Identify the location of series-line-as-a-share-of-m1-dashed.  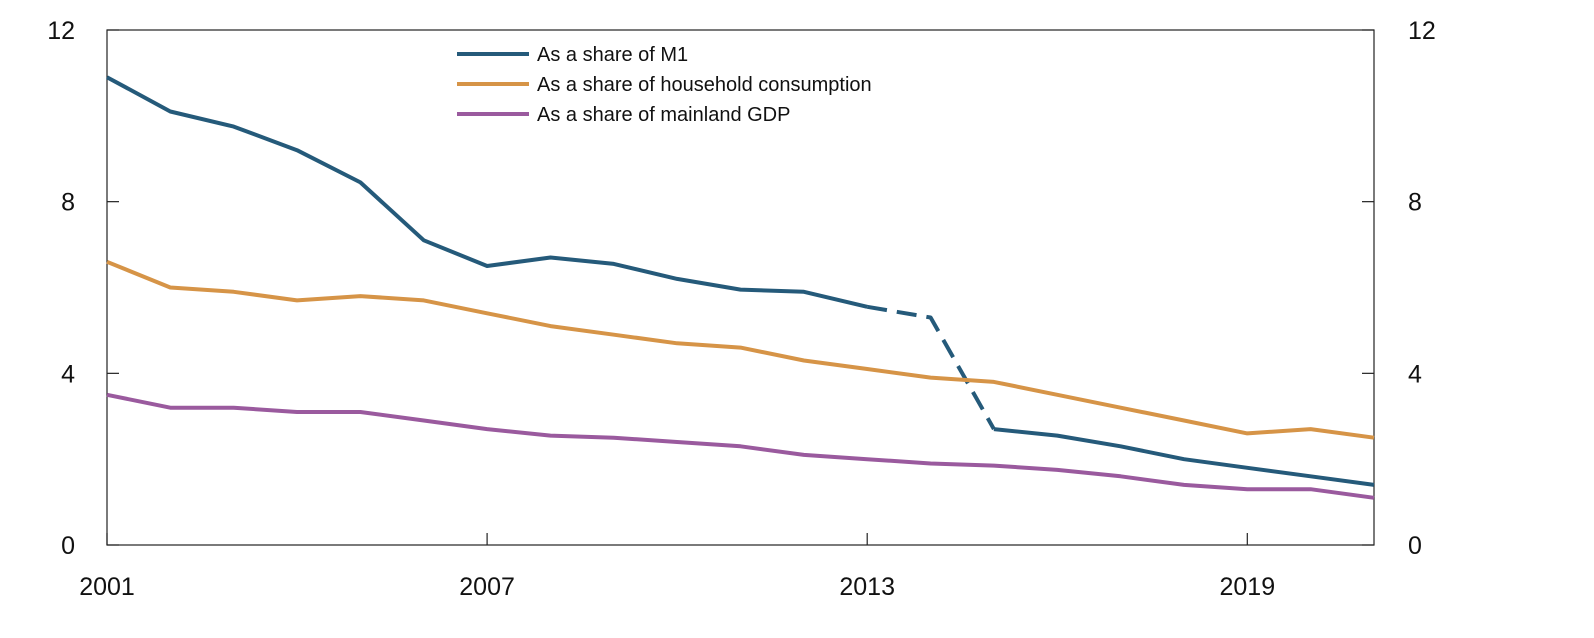
(931, 367).